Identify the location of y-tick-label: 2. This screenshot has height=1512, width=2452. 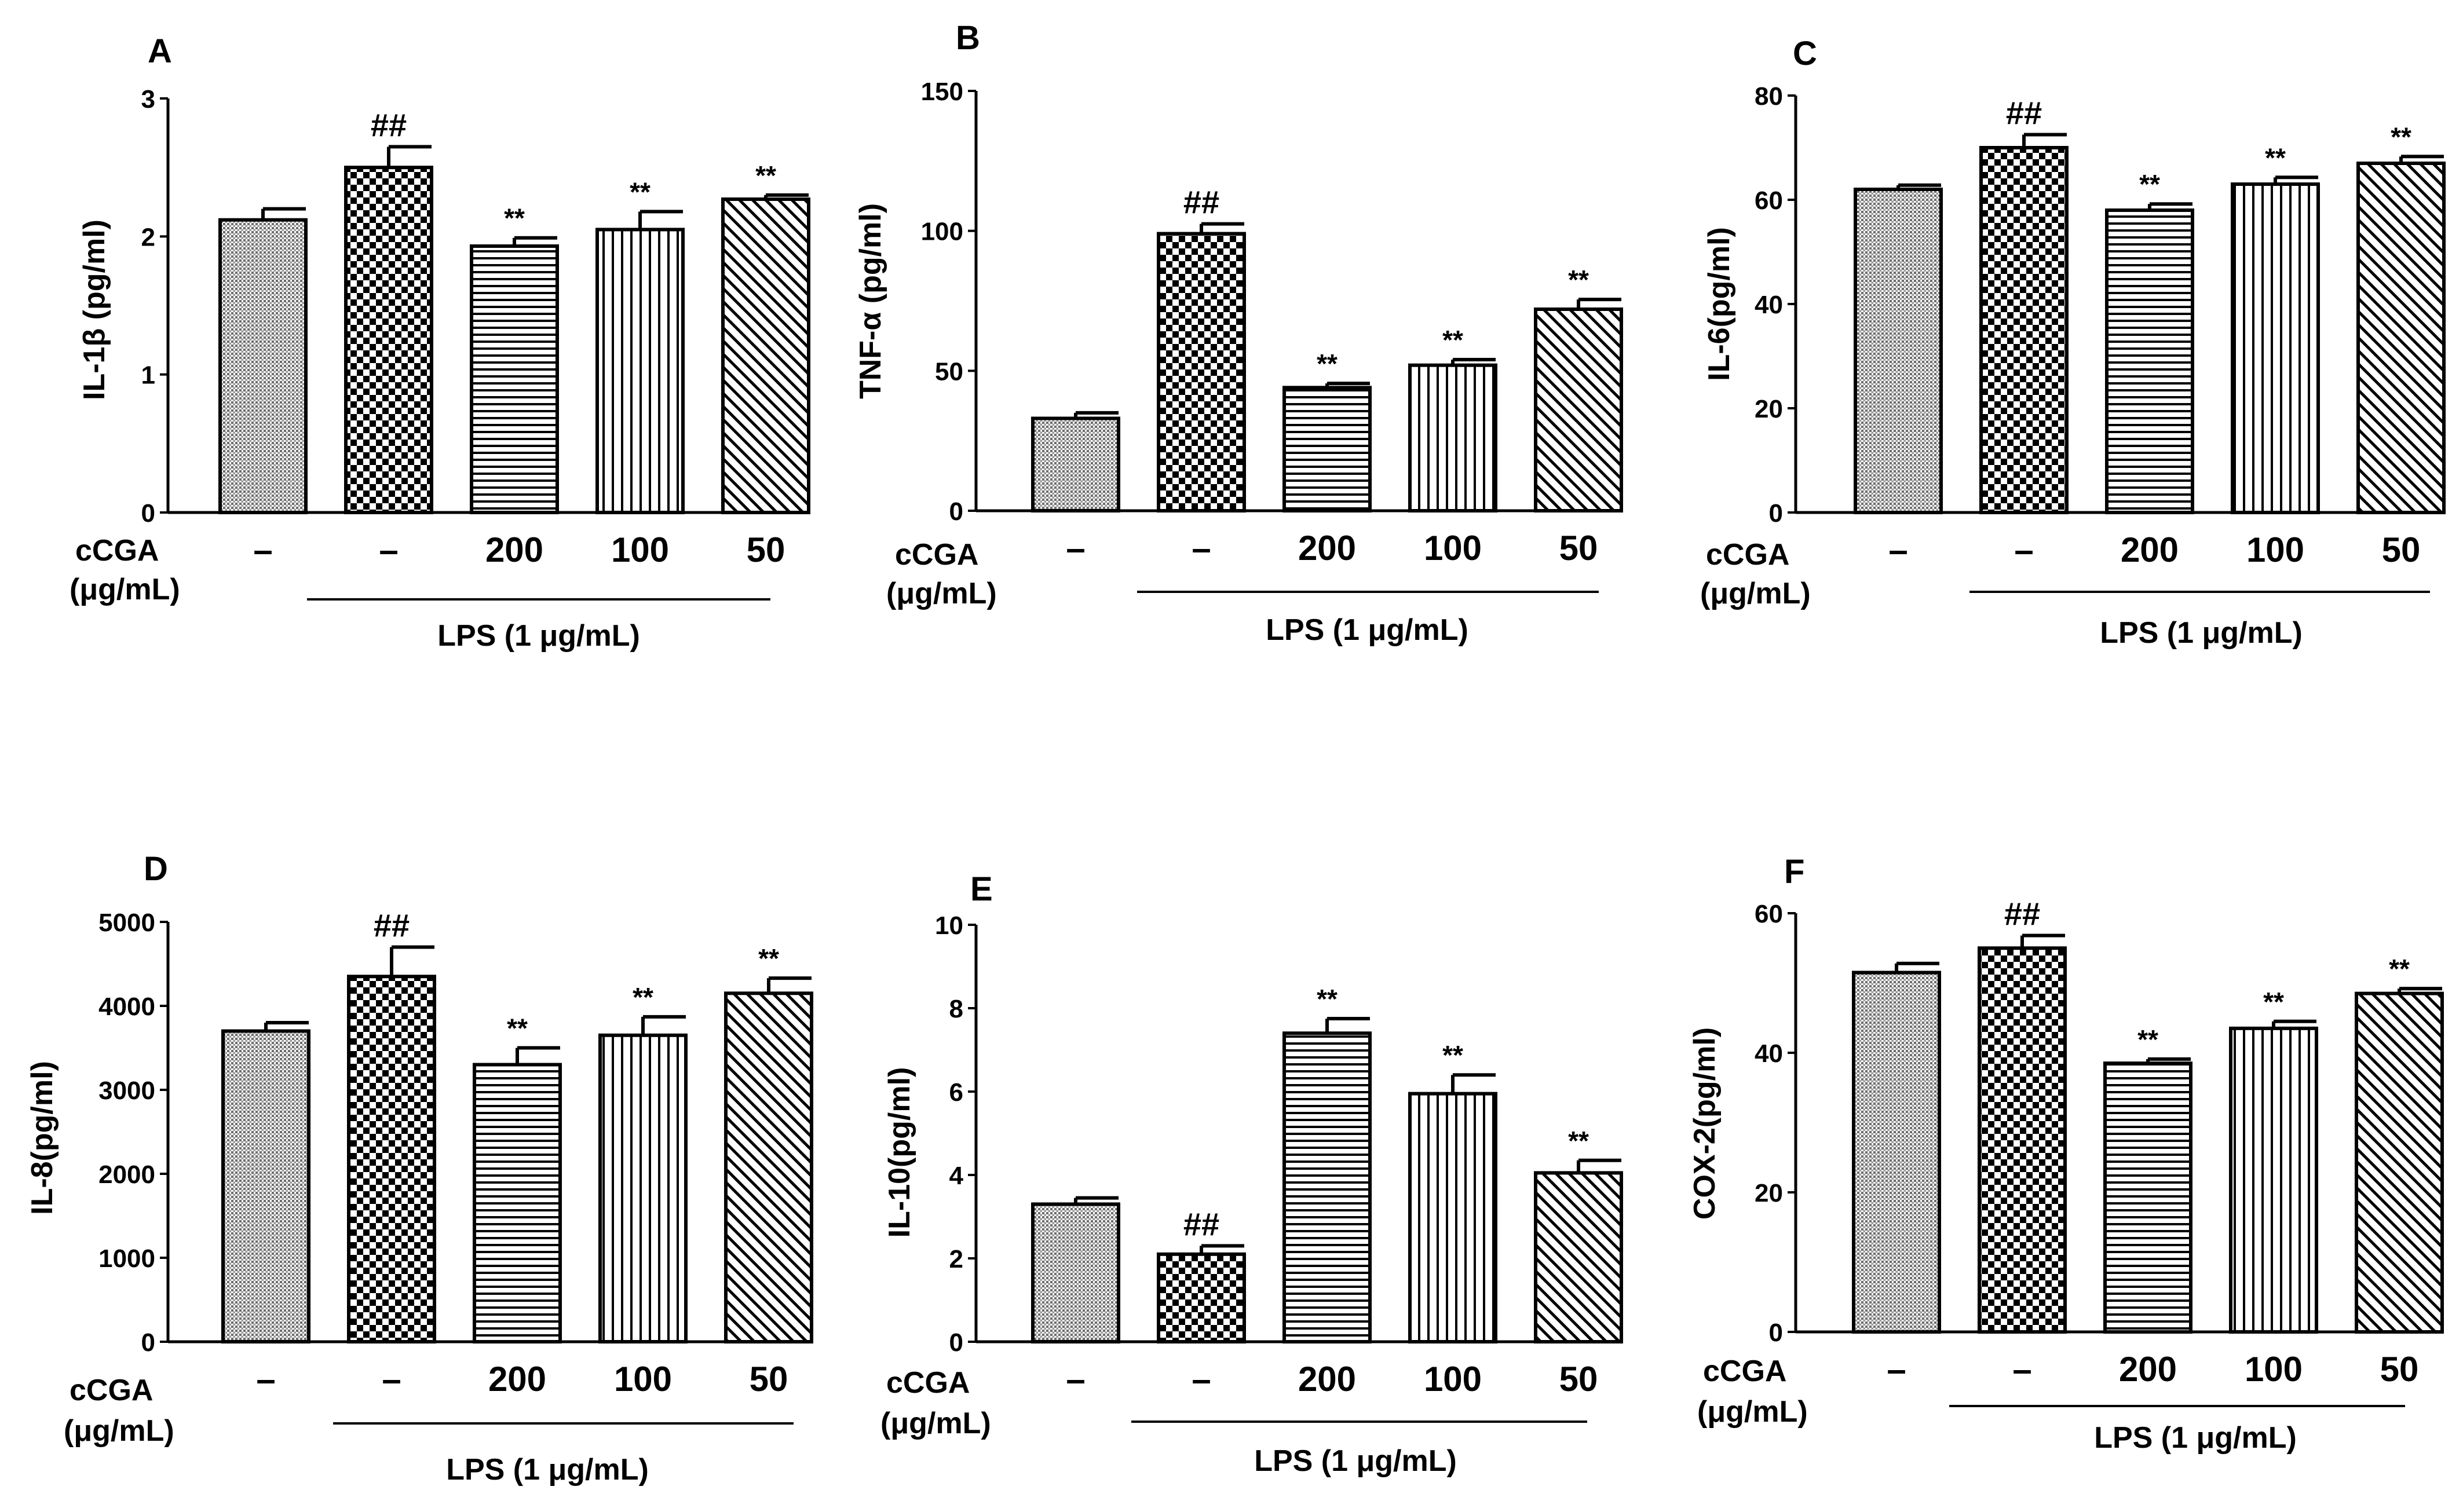
(956, 1259).